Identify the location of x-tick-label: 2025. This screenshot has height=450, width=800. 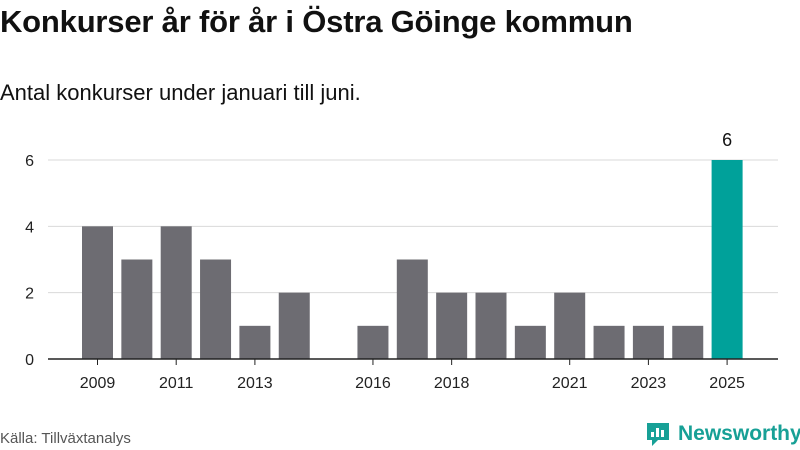
(727, 383).